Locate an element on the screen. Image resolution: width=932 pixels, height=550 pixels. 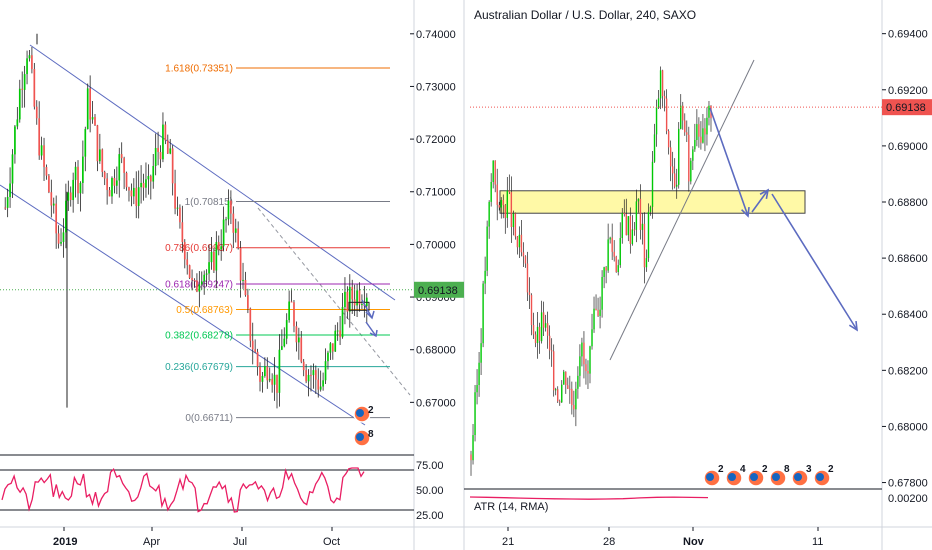
left-ytick-label: 0.74000 is located at coordinates (436, 35).